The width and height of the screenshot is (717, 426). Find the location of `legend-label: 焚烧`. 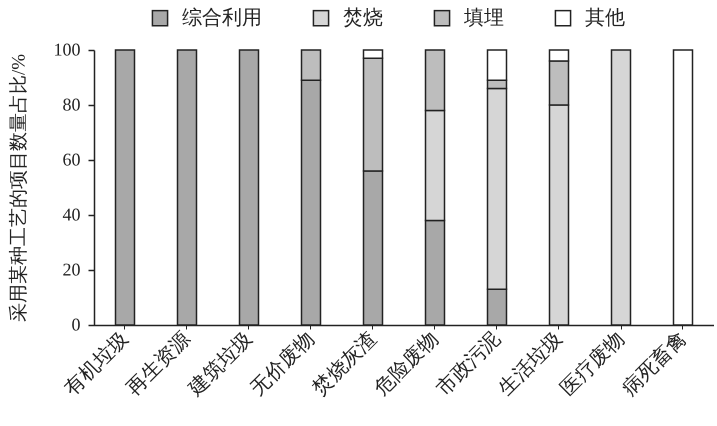

legend-label: 焚烧 is located at coordinates (363, 18).